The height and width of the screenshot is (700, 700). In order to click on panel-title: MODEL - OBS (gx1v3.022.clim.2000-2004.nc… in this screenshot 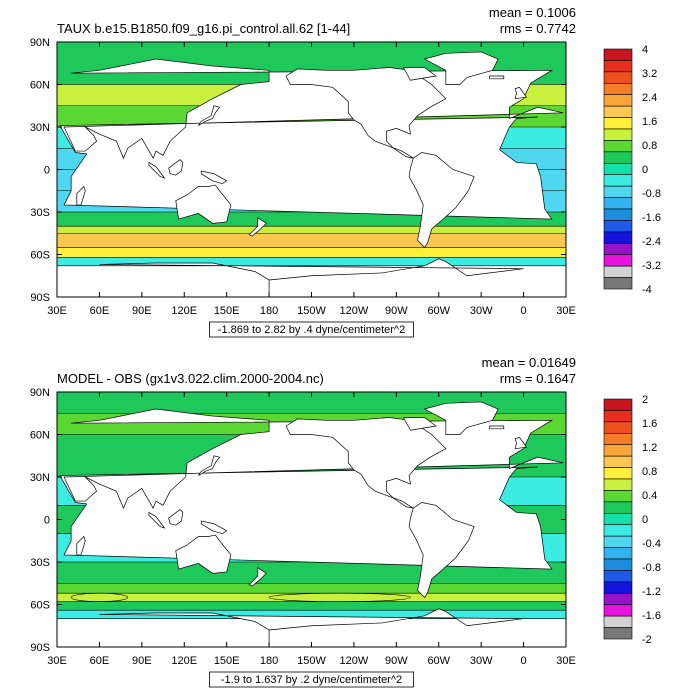, I will do `click(190, 378)`.